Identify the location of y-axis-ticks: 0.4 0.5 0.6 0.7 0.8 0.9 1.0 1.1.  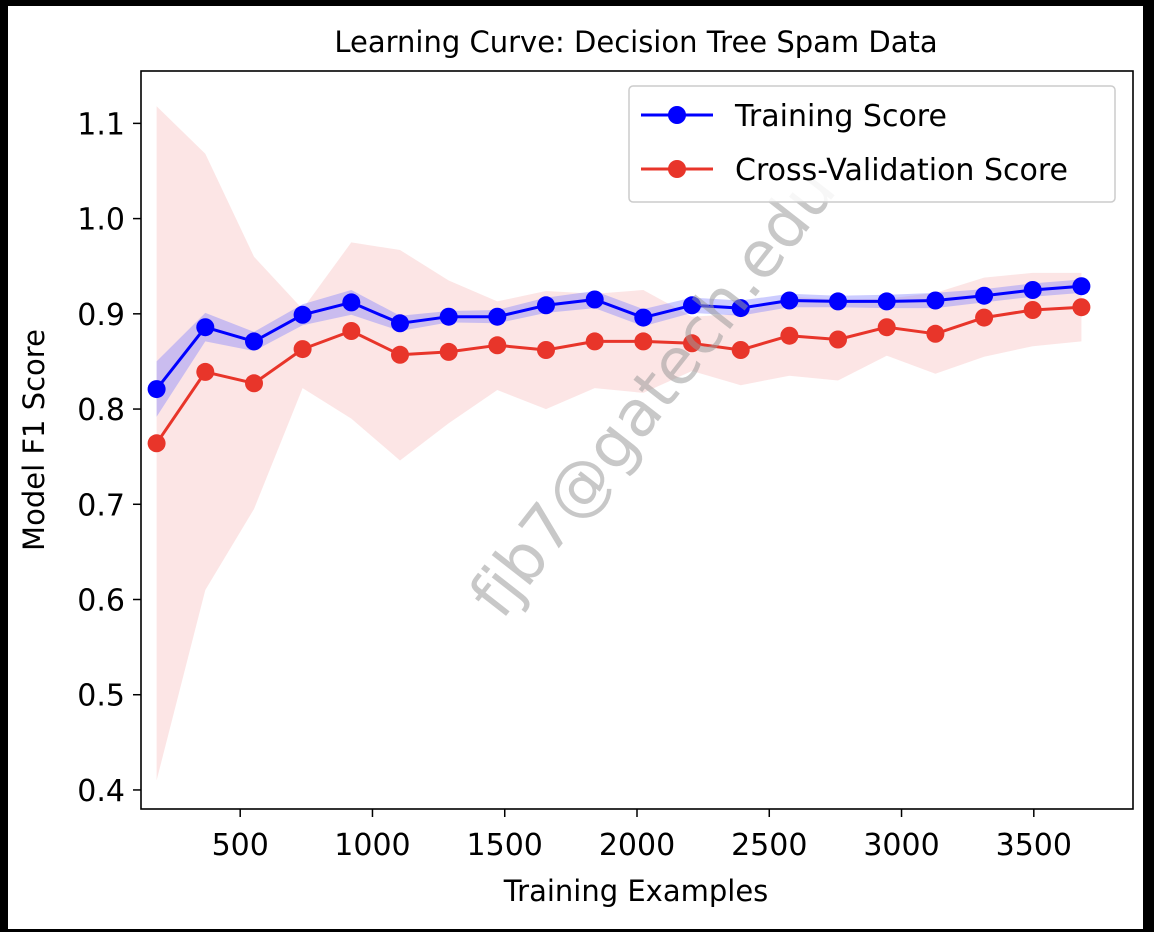
(109, 458).